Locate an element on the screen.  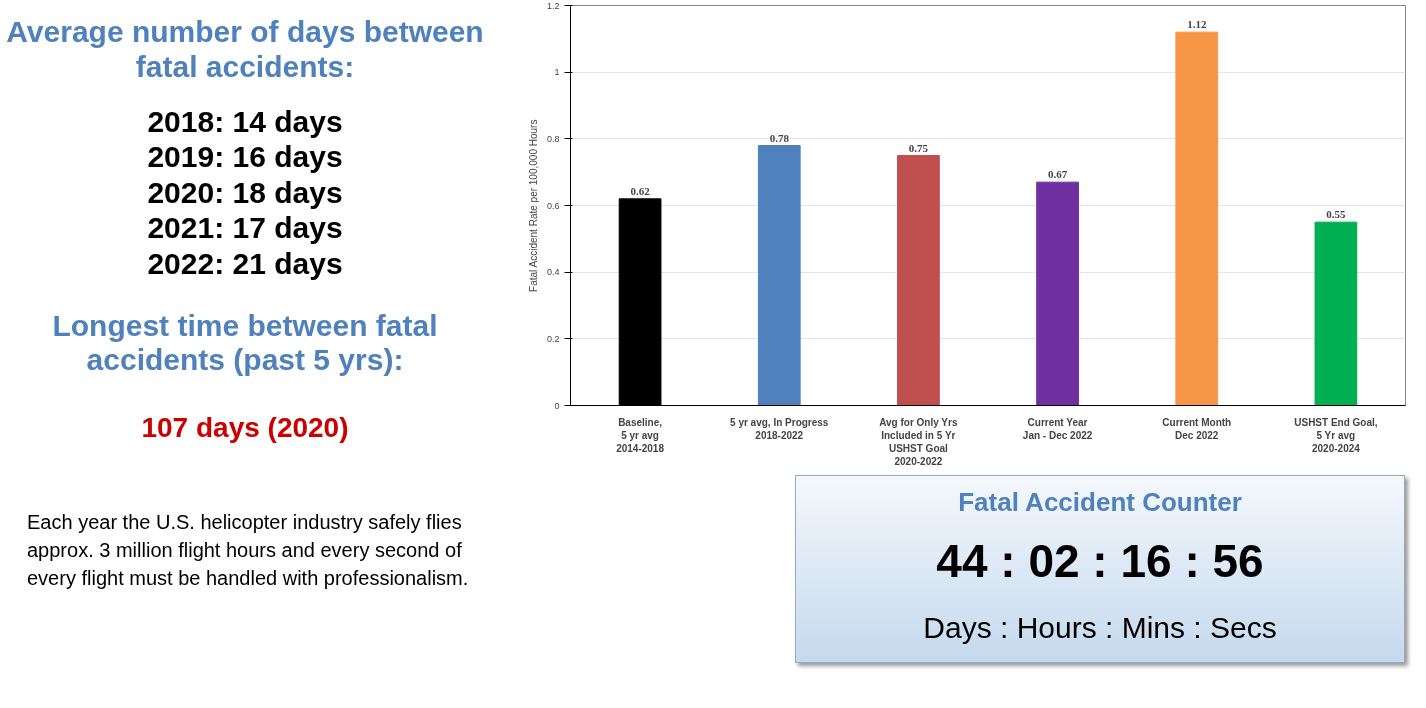
text: 107 days (2020) is located at coordinates (245, 427).